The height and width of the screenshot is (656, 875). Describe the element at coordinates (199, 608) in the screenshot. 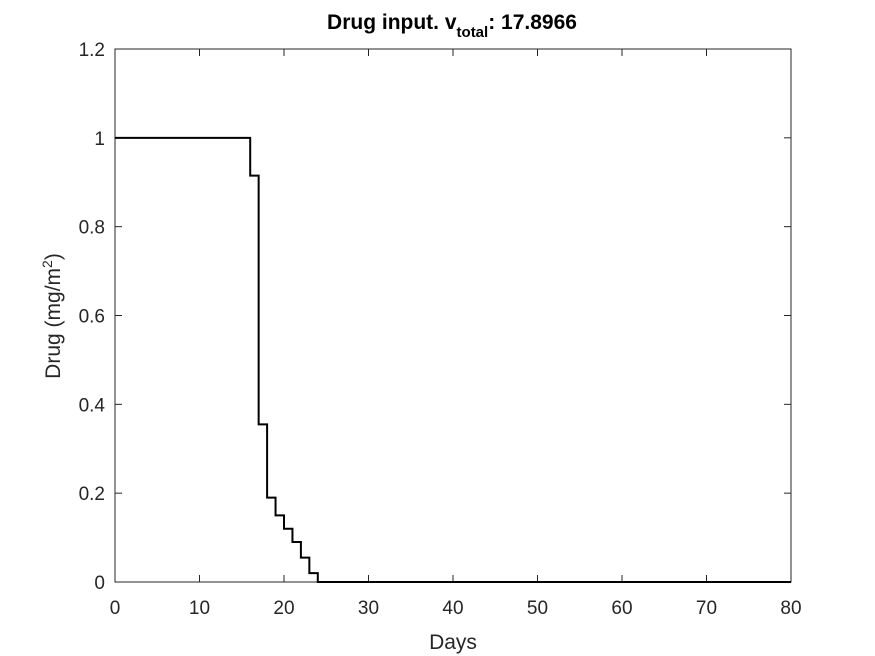

I see `x-tick-label: 10` at that location.